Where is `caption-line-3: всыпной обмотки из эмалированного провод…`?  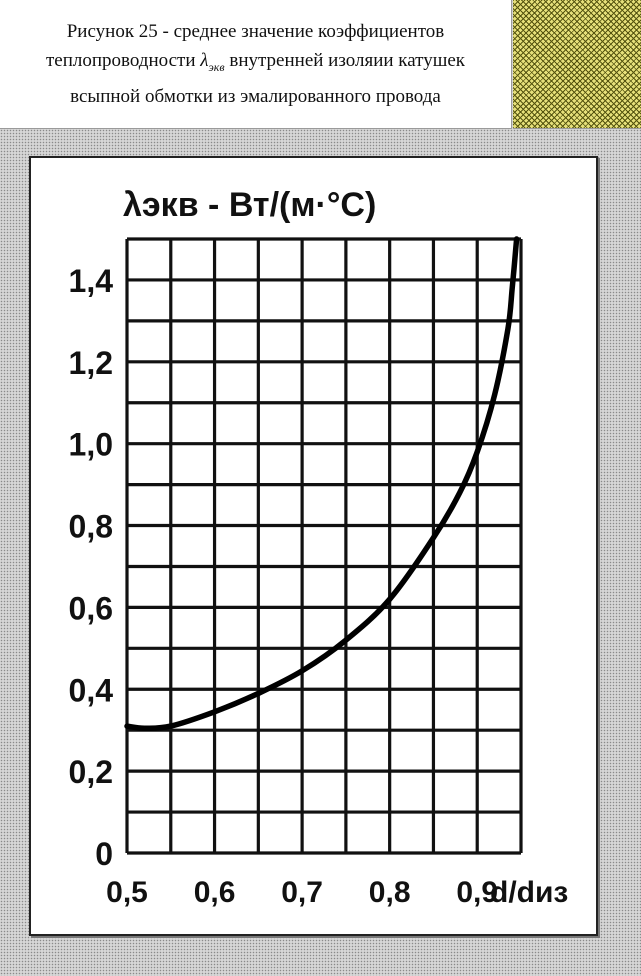
caption-line-3: всыпной обмотки из эмалированного провод… is located at coordinates (255, 96).